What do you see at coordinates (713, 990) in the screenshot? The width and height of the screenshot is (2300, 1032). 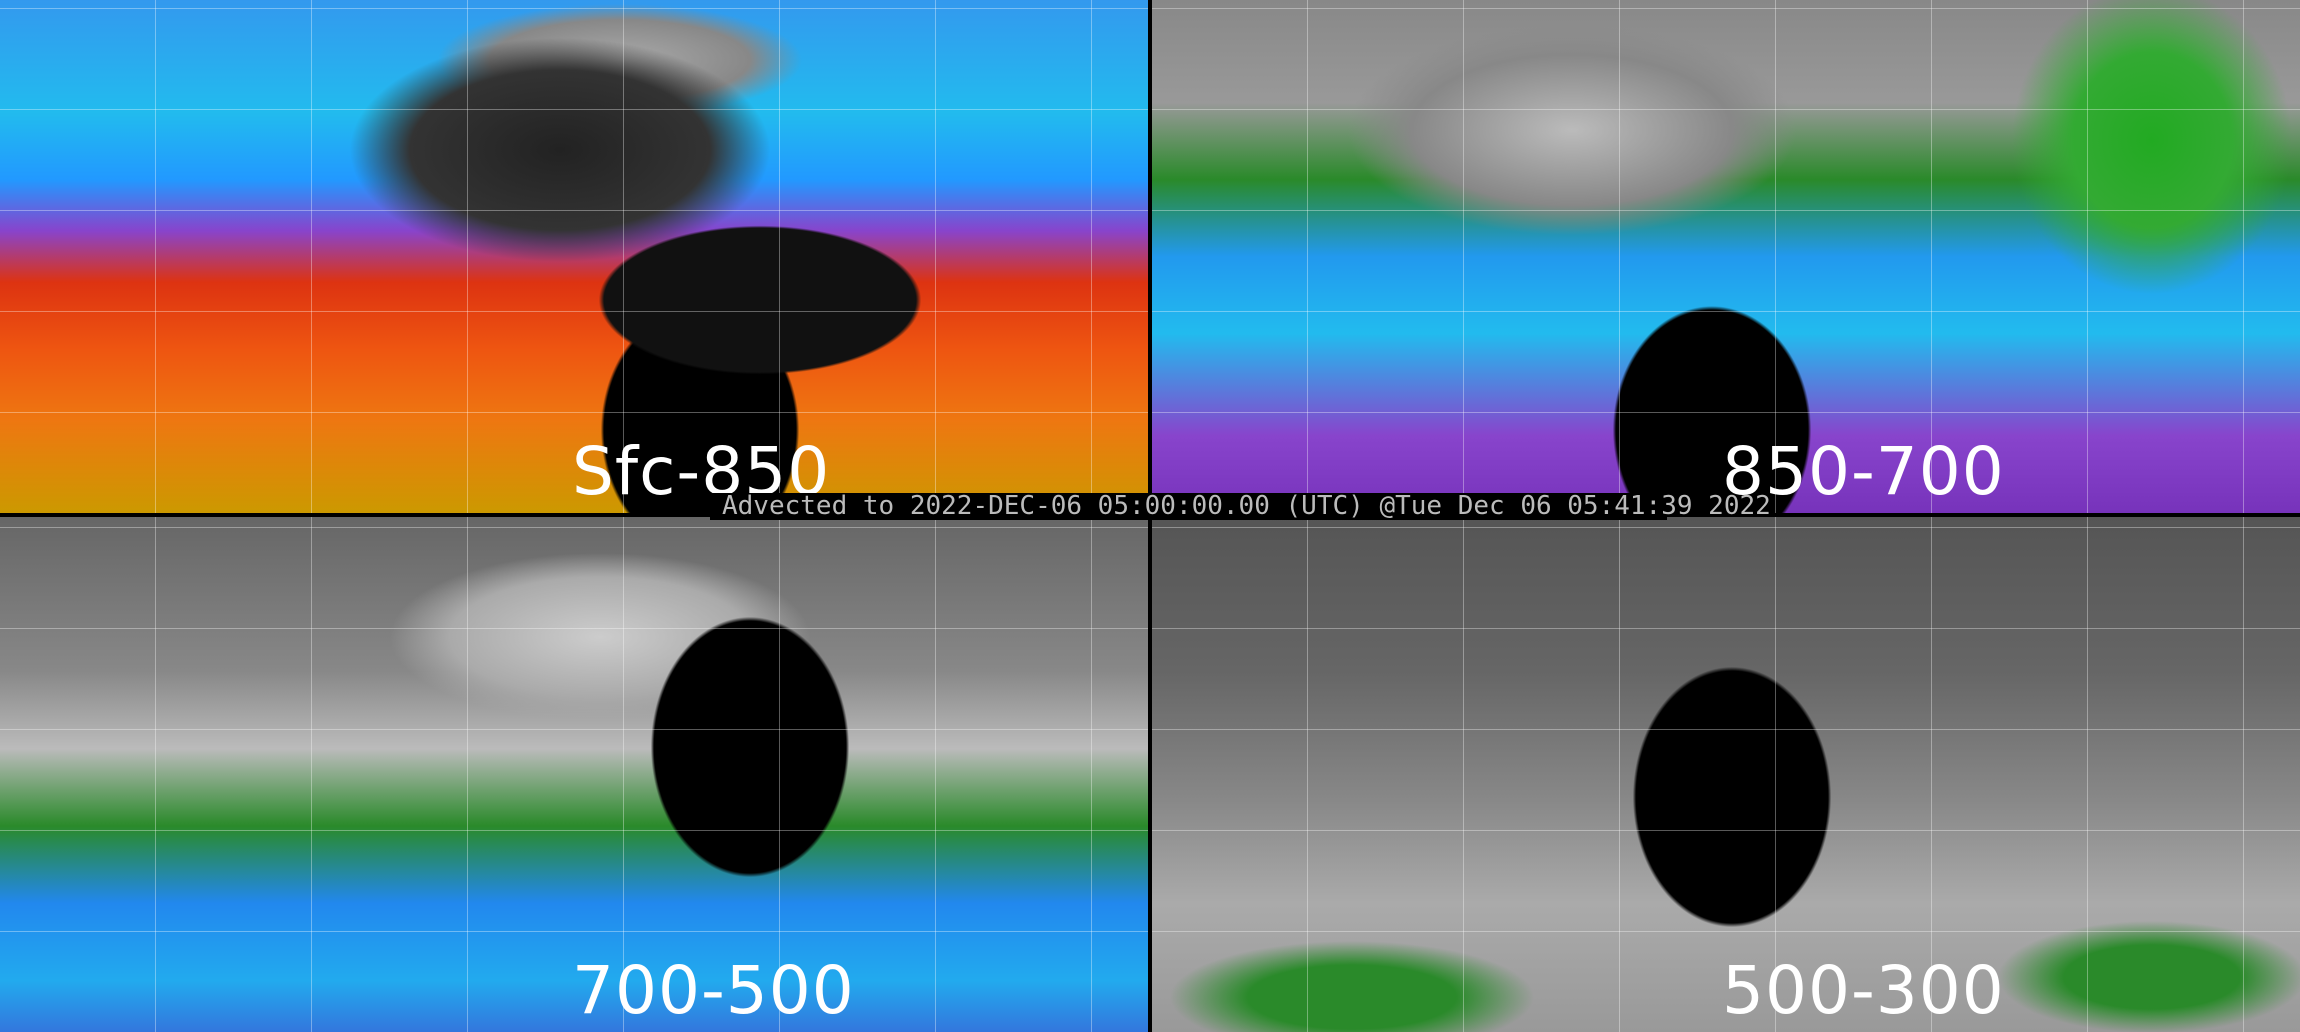 I see `layer-label: 700-500` at bounding box center [713, 990].